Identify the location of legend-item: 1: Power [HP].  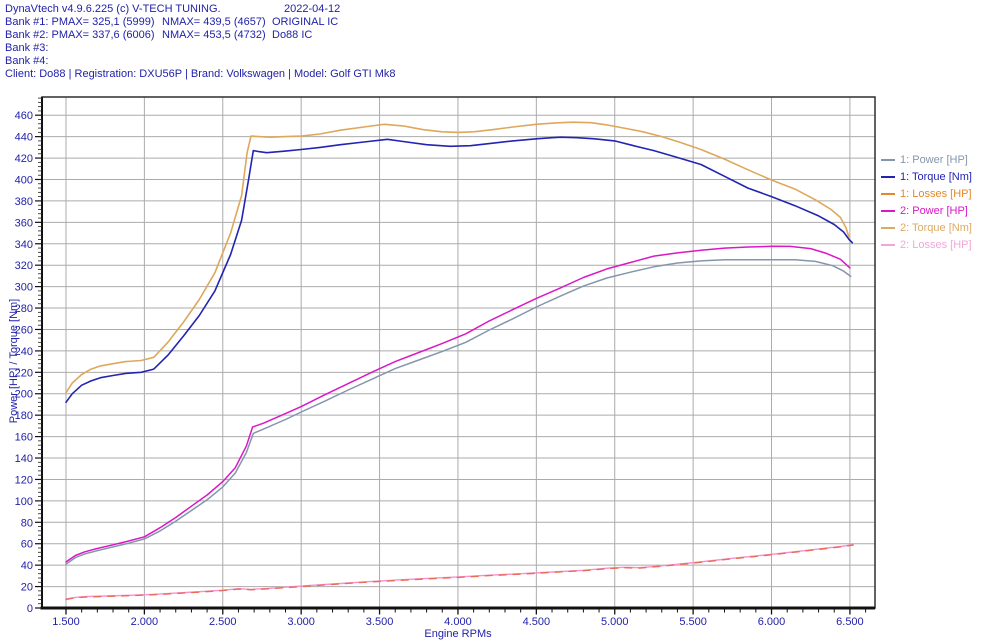
(926, 159).